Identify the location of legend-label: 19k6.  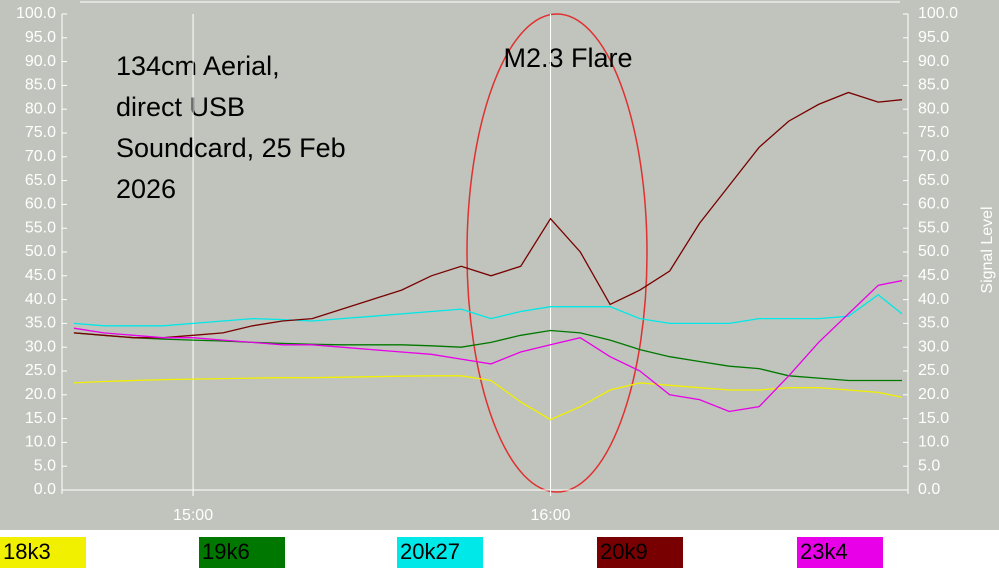
(226, 551).